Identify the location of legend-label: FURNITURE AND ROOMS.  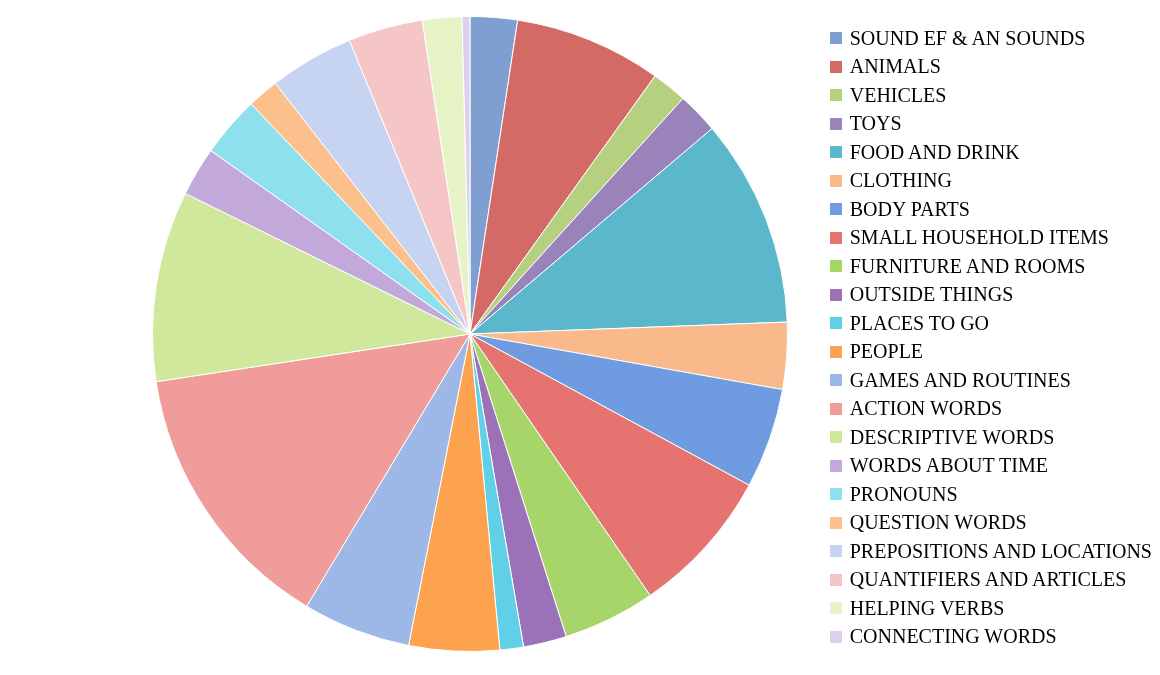
(967, 266).